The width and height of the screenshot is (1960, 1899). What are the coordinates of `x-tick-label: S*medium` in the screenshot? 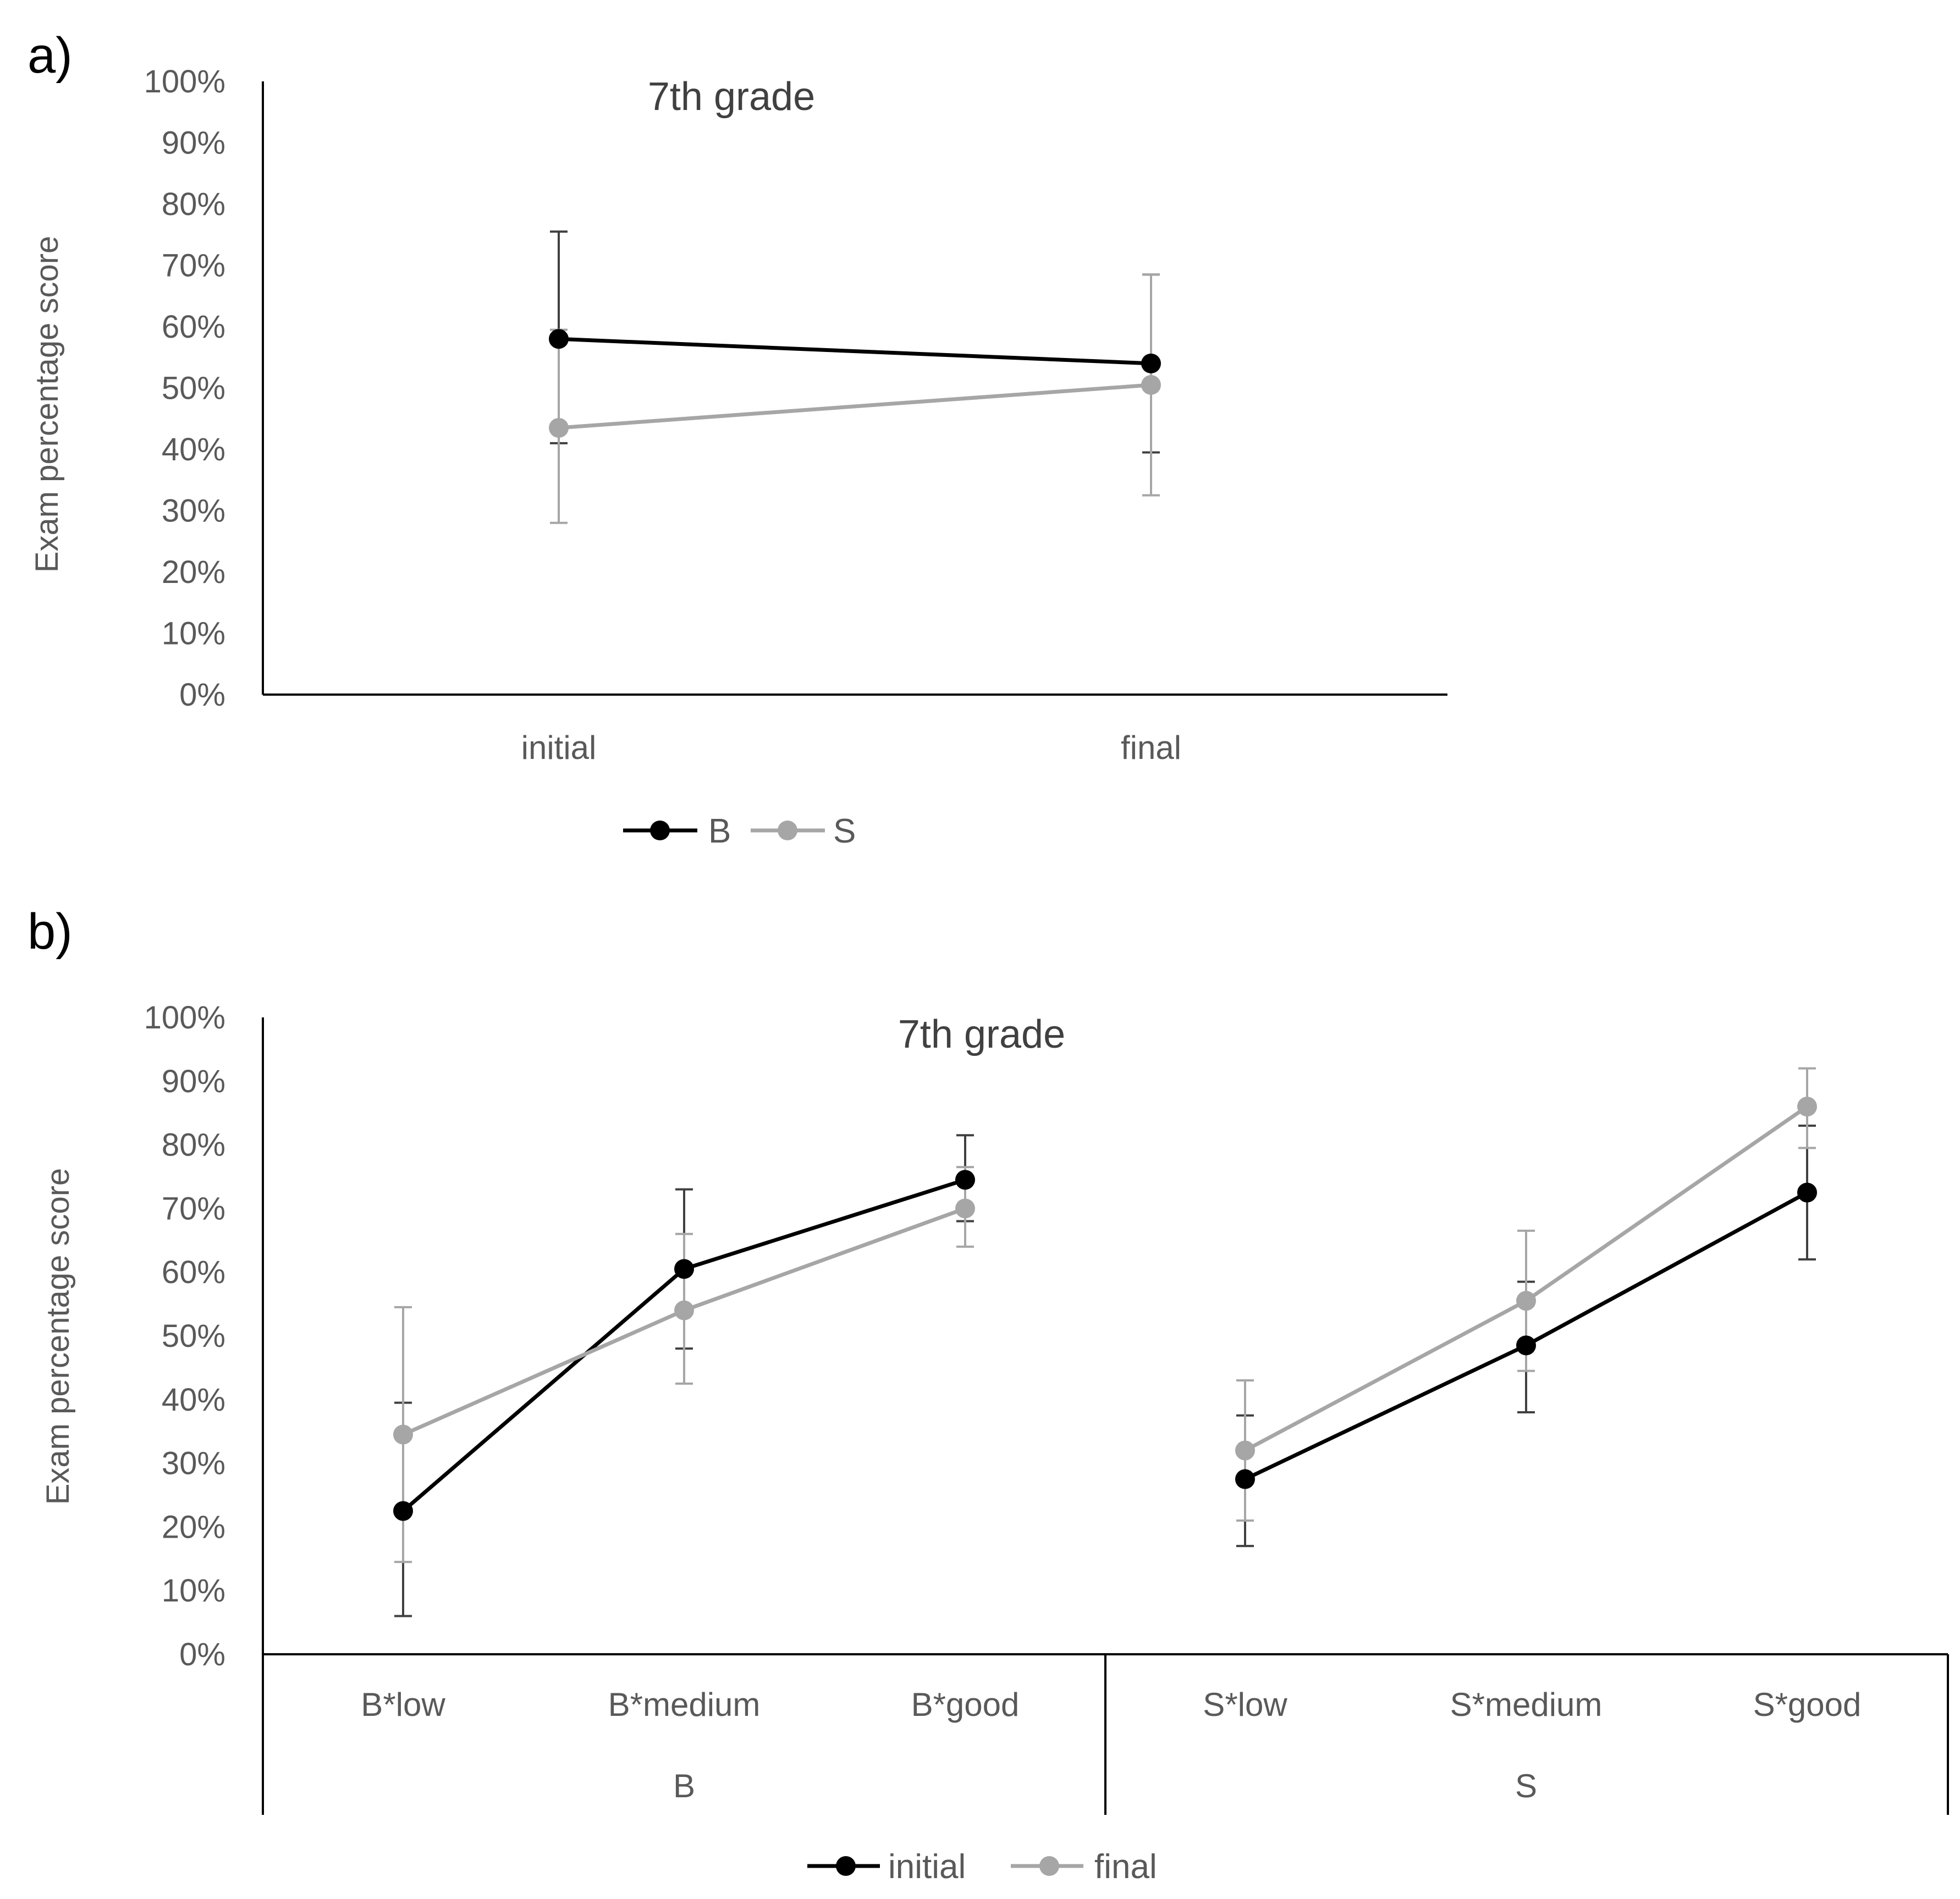 It's located at (1527, 1705).